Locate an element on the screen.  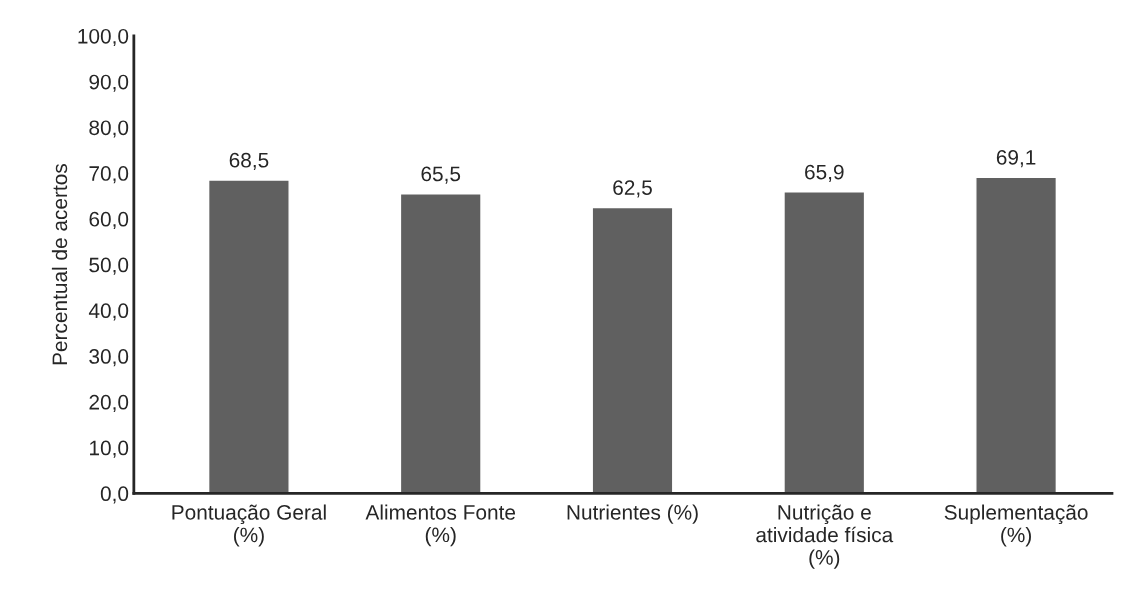
data-label: 68,5 is located at coordinates (249, 161).